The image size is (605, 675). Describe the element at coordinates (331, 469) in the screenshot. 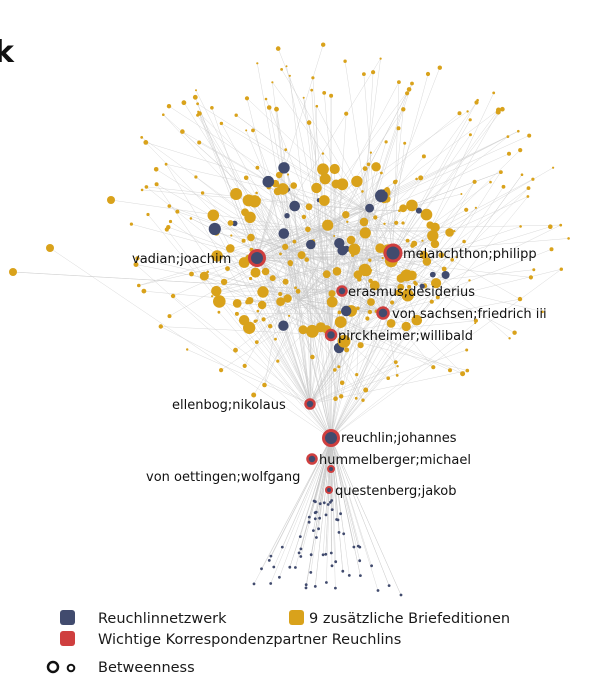

I see `node-vonoettingen` at that location.